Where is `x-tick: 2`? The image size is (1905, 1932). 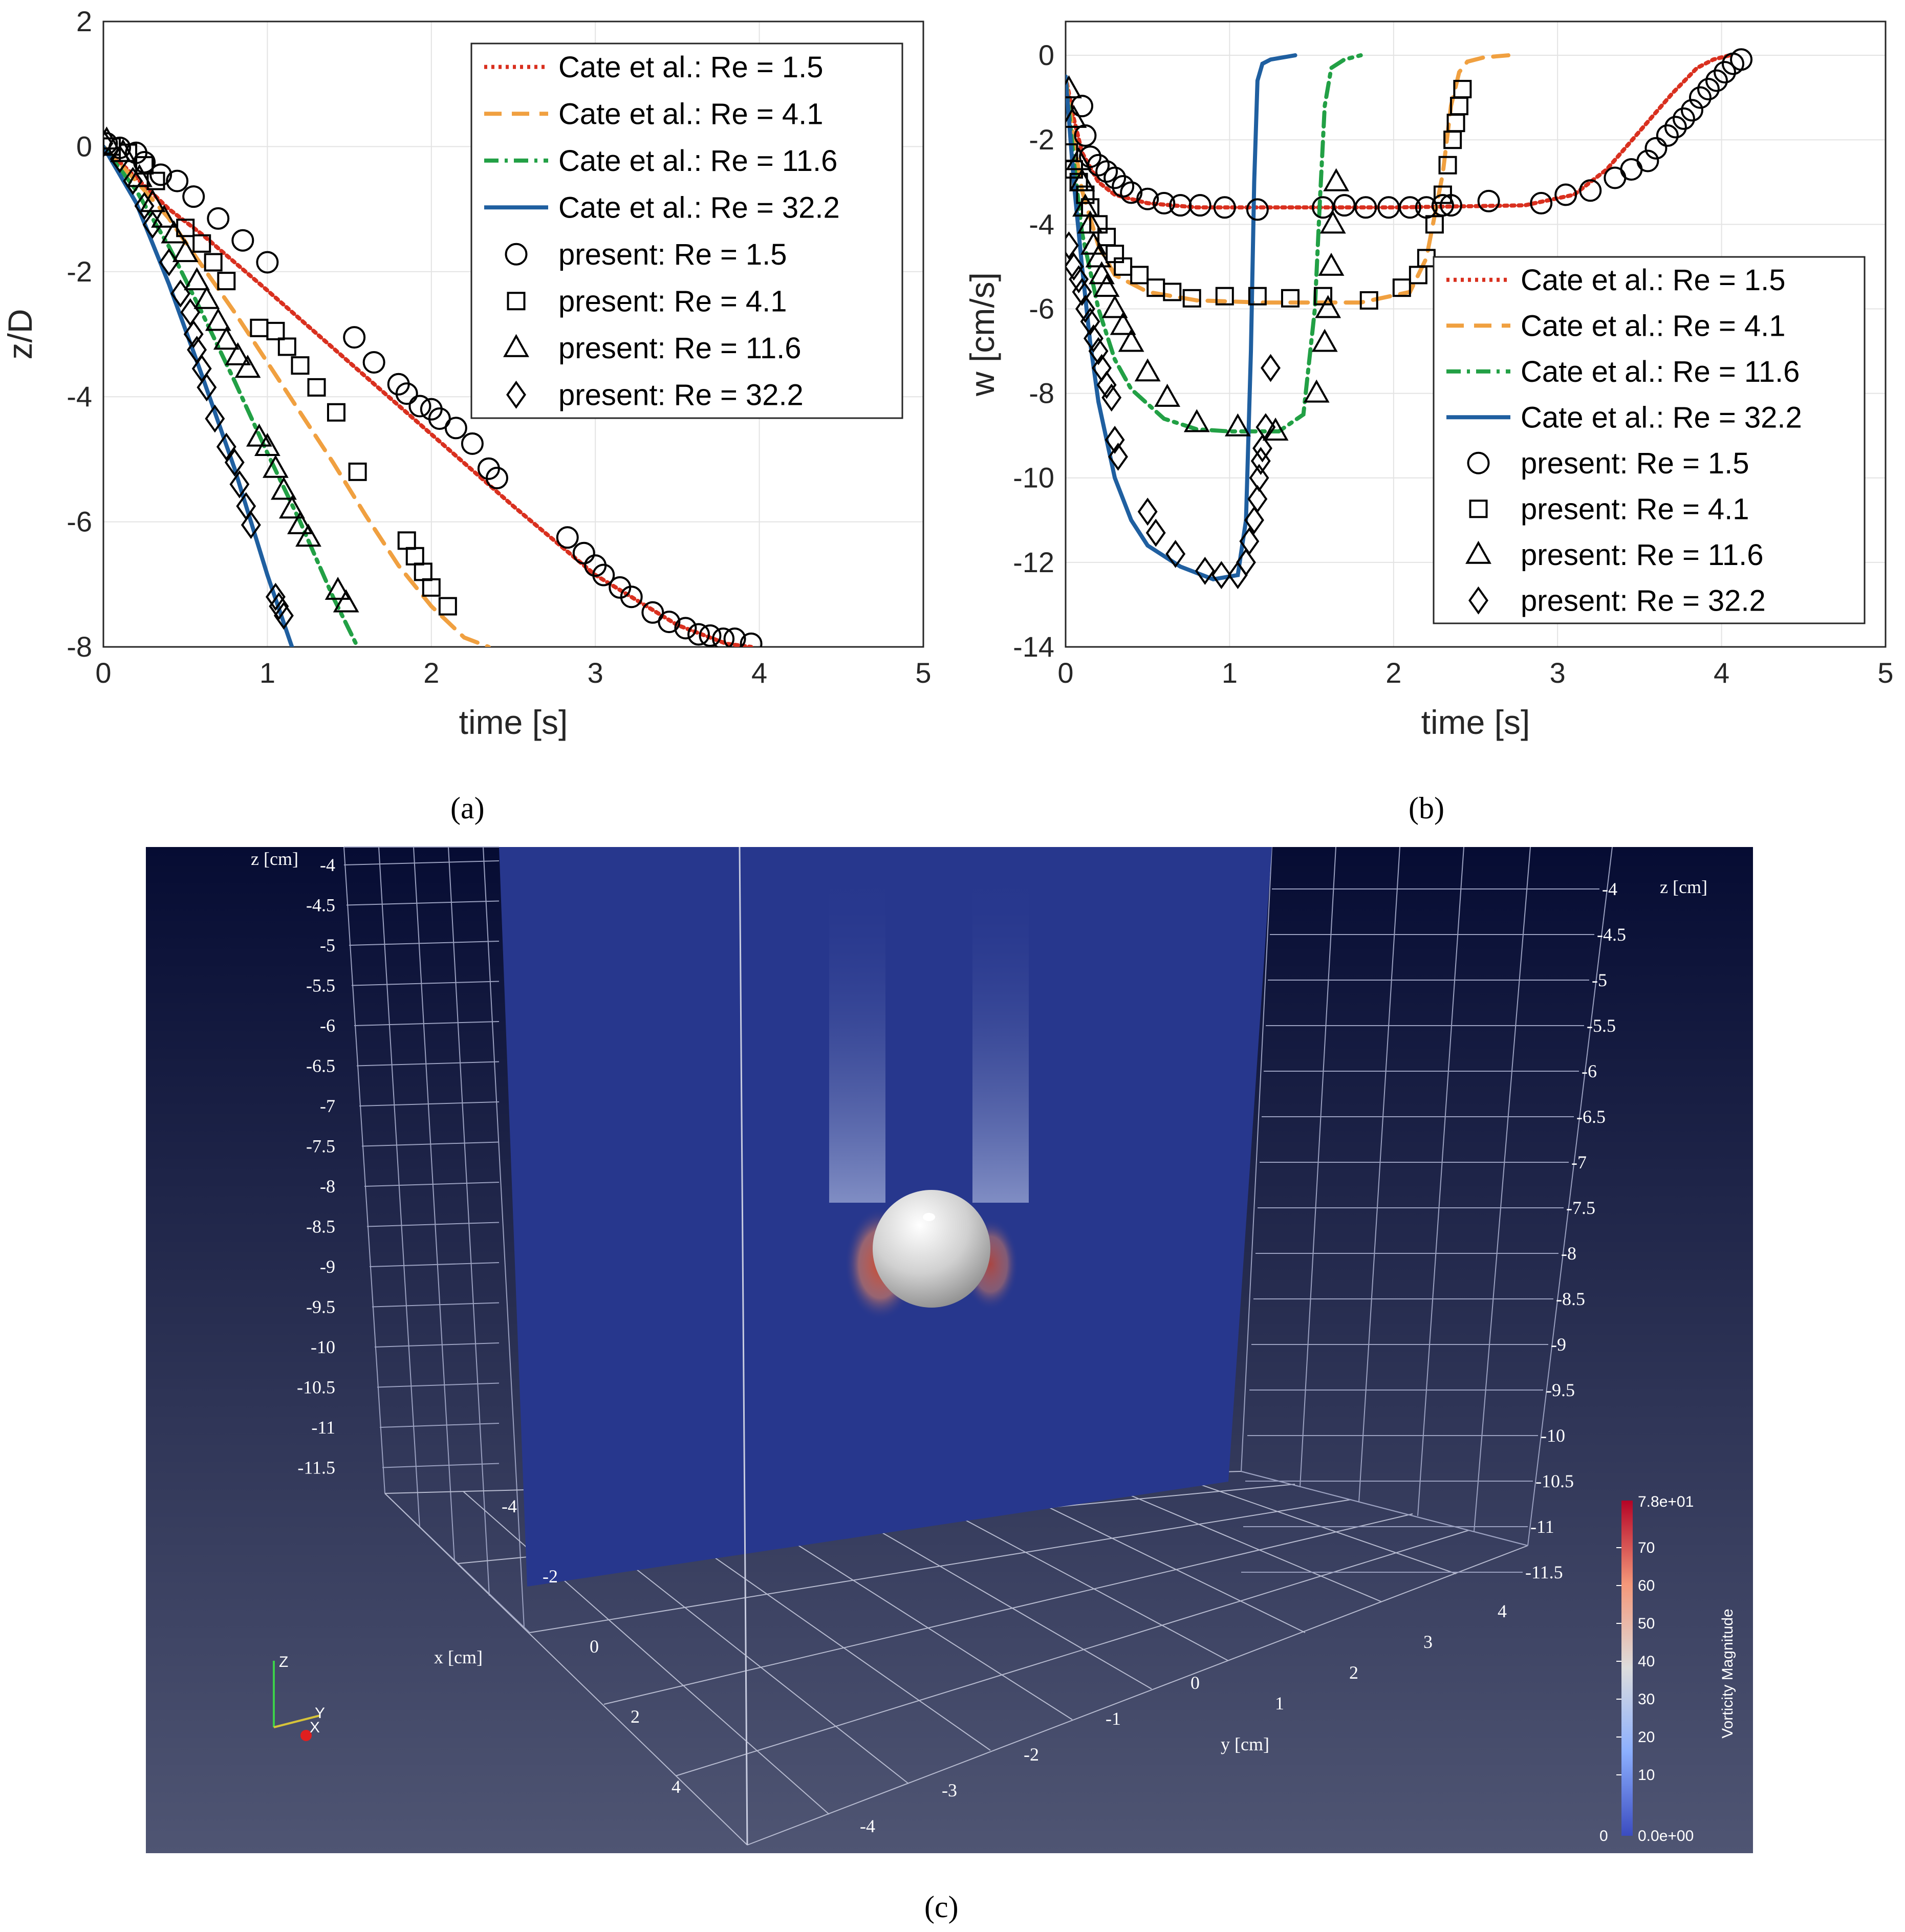 x-tick: 2 is located at coordinates (635, 1716).